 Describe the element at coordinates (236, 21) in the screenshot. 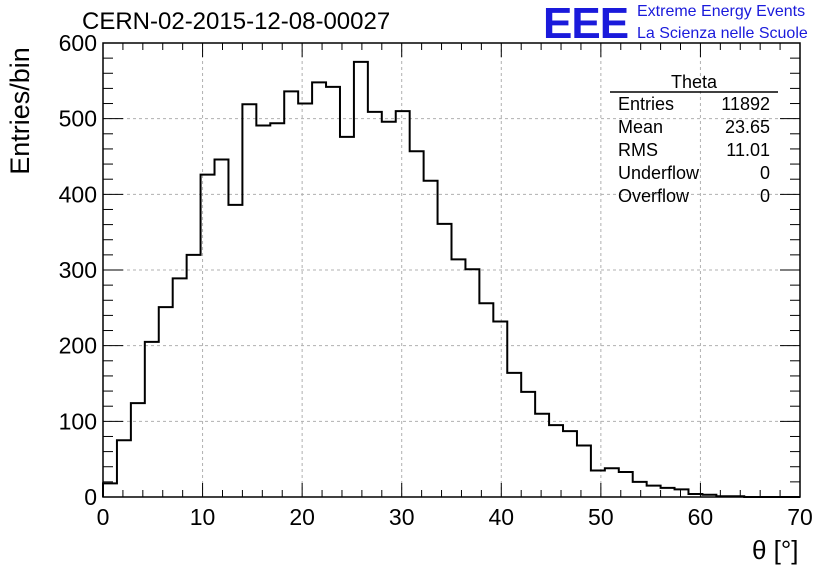

I see `plot-title: CERN-02-2015-12-08-00027` at that location.